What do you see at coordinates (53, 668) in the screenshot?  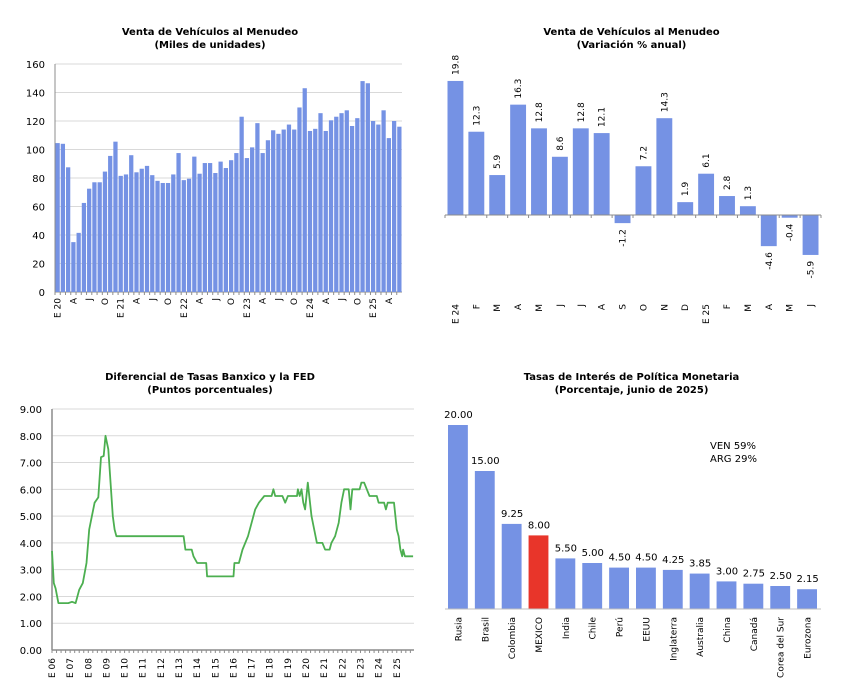 I see `x-tick-label: E 06` at bounding box center [53, 668].